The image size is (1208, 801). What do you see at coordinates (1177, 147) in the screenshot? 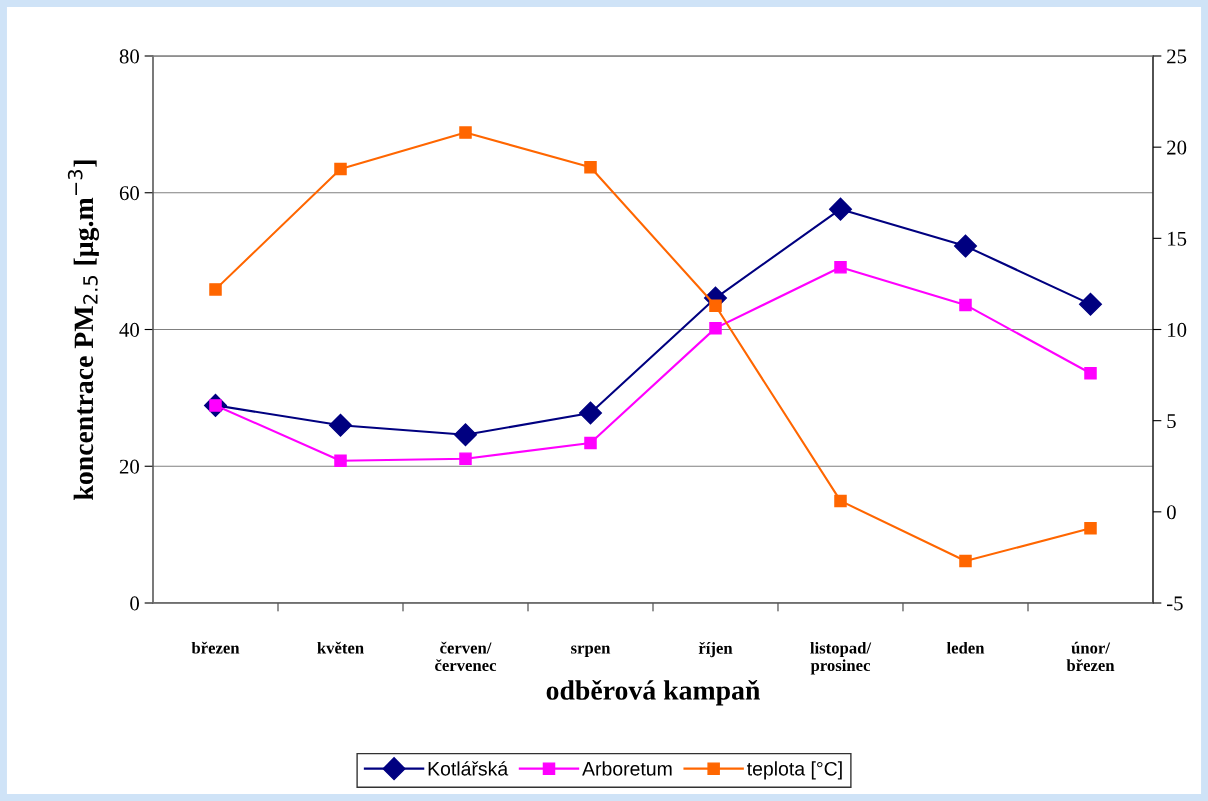
I see `y2-tick-label: 20` at bounding box center [1177, 147].